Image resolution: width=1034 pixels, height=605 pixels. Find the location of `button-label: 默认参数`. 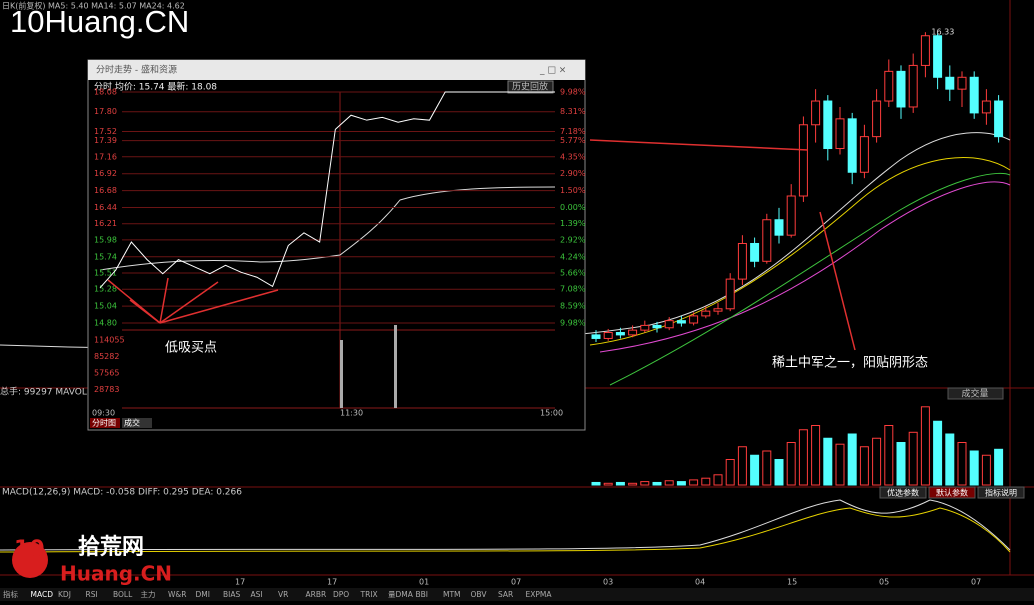

button-label: 默认参数 is located at coordinates (952, 493).